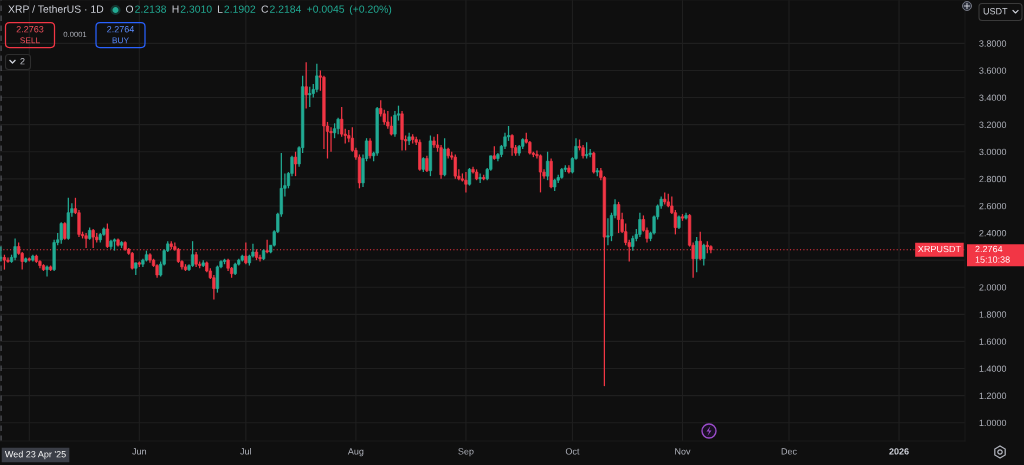 The height and width of the screenshot is (465, 1024). I want to click on y-tick-label: 3.4000, so click(993, 97).